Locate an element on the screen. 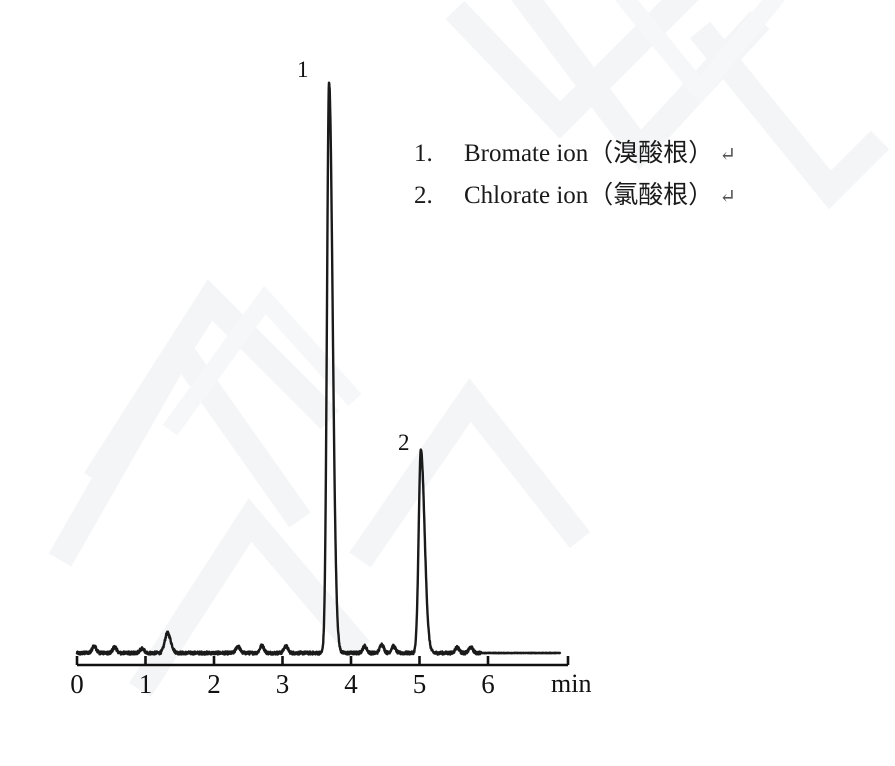 Image resolution: width=895 pixels, height=766 pixels. axis-unit-label: min is located at coordinates (571, 683).